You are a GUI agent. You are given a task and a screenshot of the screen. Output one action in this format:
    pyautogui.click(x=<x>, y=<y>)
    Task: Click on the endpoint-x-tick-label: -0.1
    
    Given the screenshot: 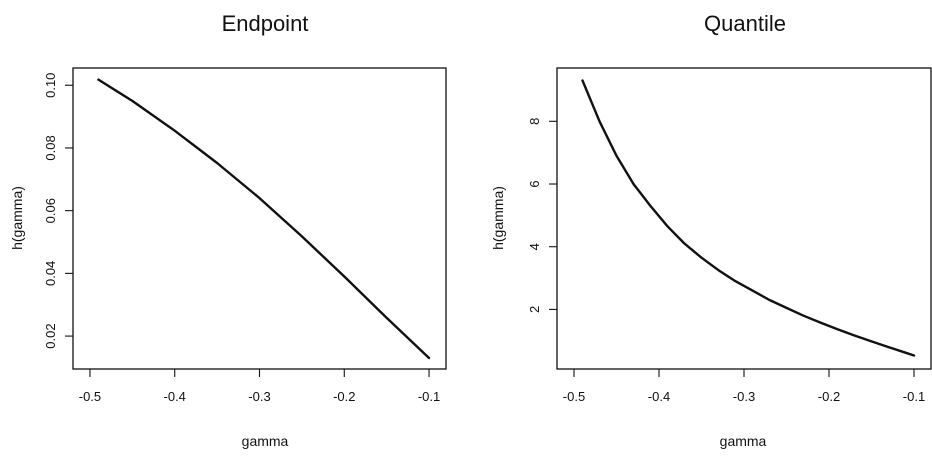 What is the action you would take?
    pyautogui.click(x=429, y=396)
    